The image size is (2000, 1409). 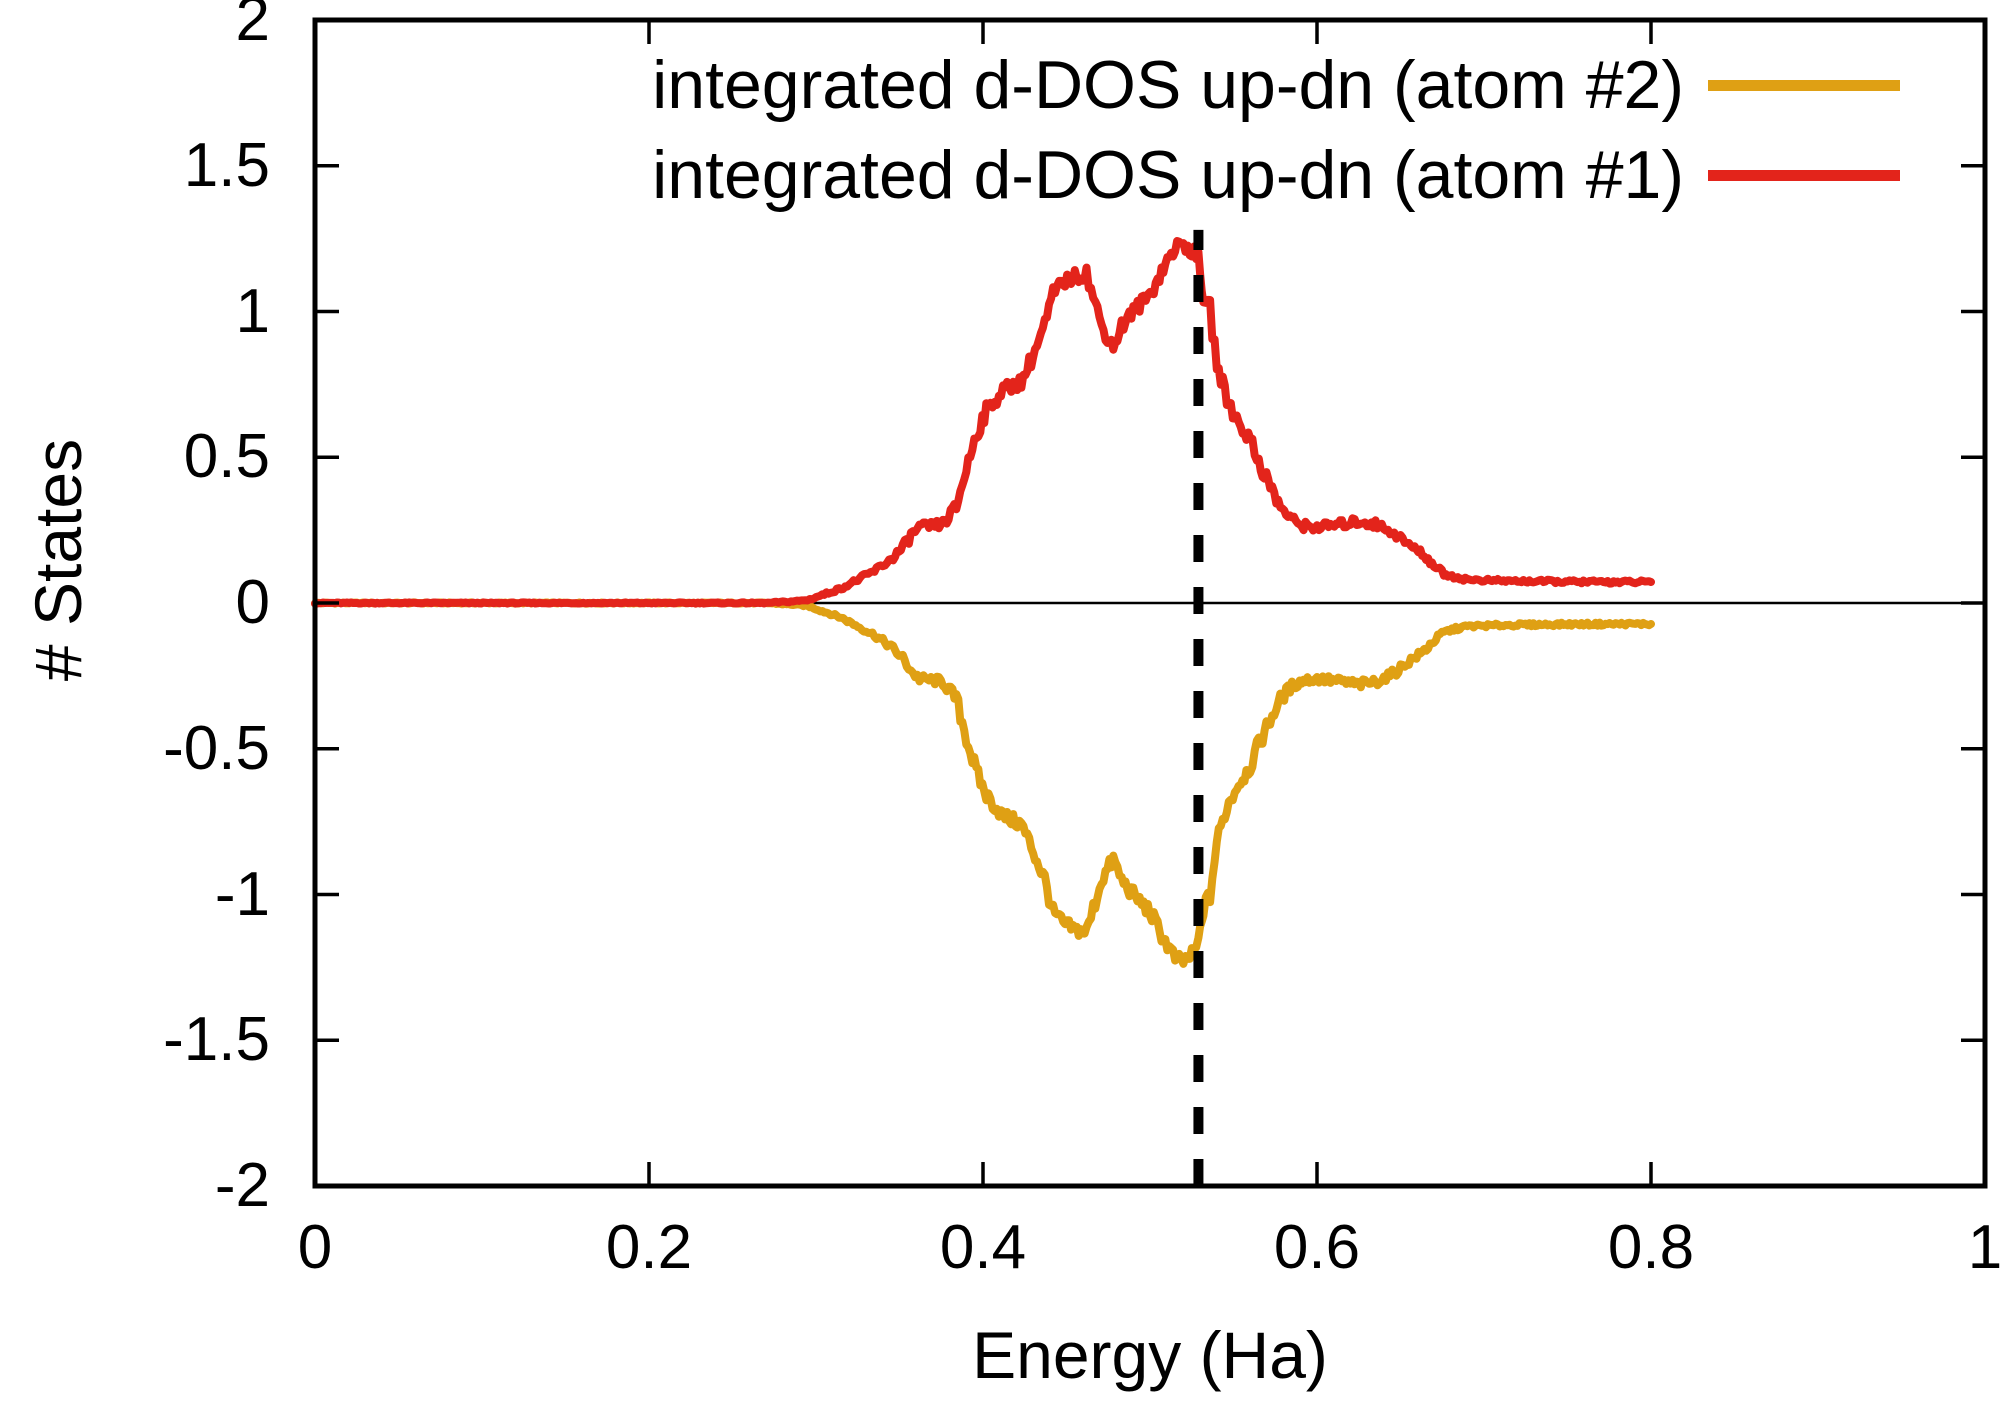 What do you see at coordinates (216, 748) in the screenshot?
I see `y-tick-label--0.5: -0.5` at bounding box center [216, 748].